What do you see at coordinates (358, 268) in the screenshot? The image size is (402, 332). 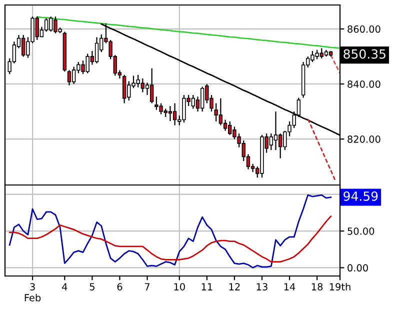 I see `y-tick-label: 0.00` at bounding box center [358, 268].